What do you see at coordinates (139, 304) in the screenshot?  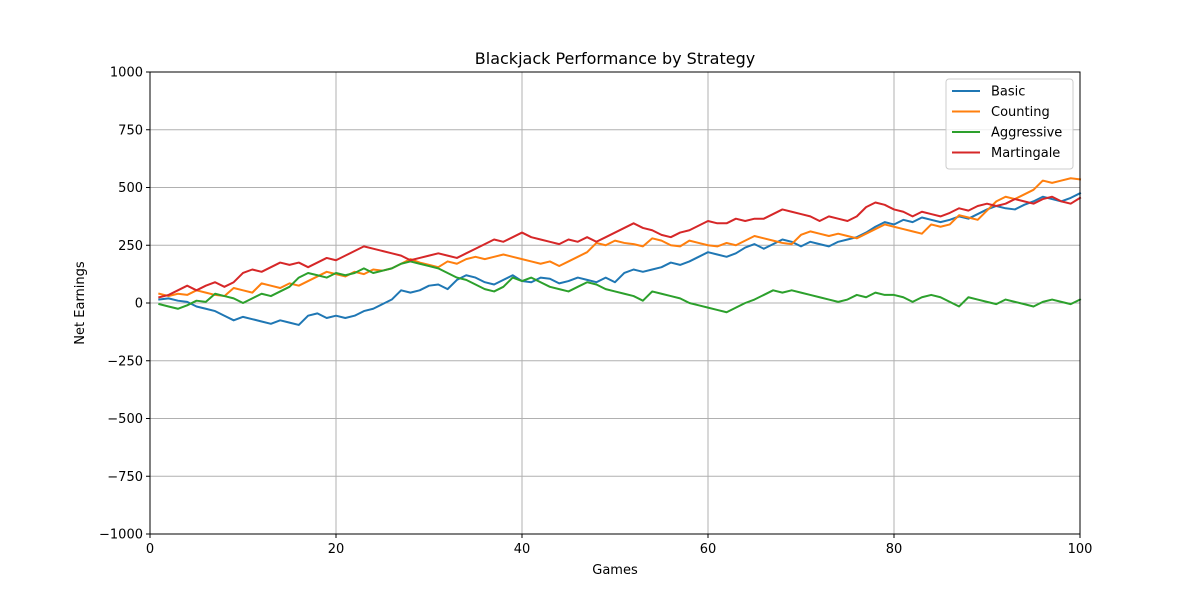 I see `y-tick-label: 0` at bounding box center [139, 304].